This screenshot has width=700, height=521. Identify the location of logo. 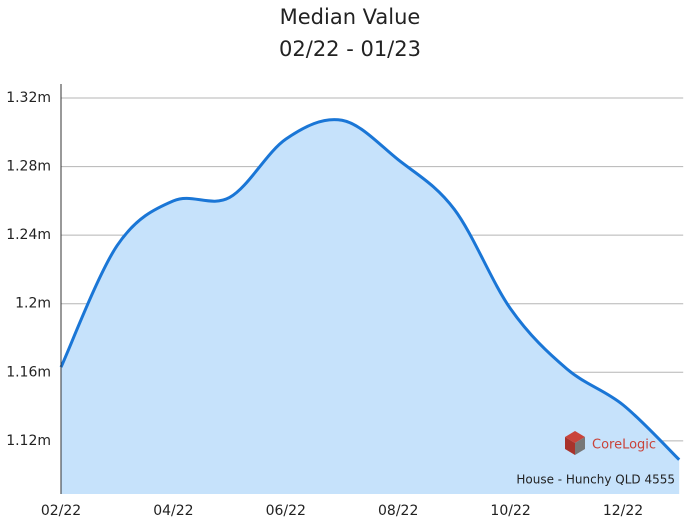
(575, 443).